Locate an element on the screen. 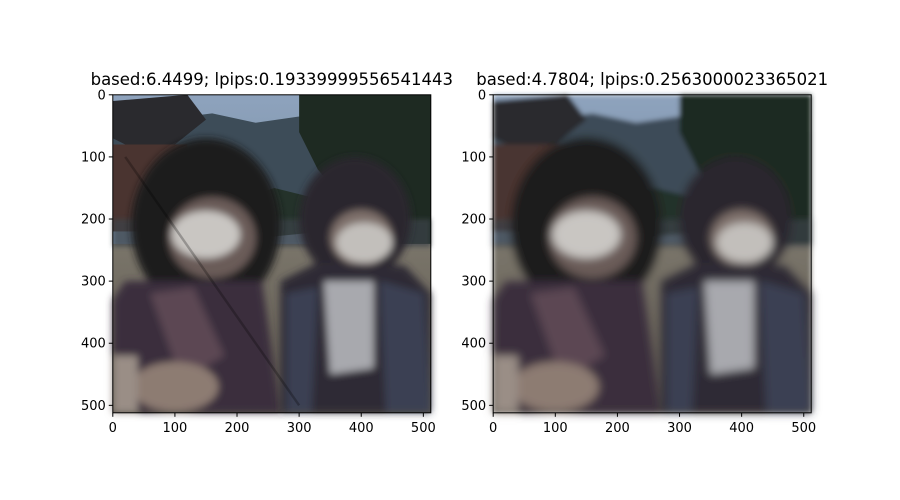  x-tick-label-left-100: 100 is located at coordinates (174, 428).